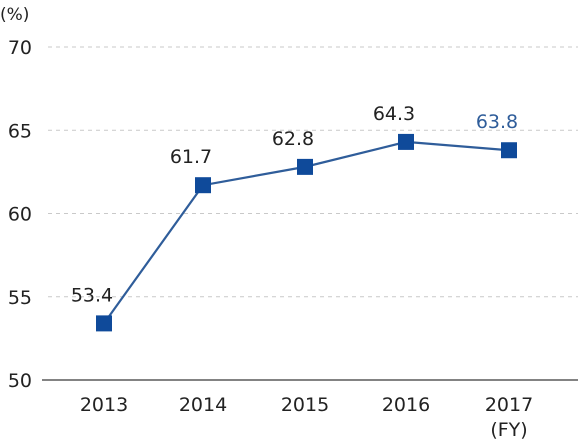 The image size is (578, 445). I want to click on x-tick-label: 2016, so click(406, 405).